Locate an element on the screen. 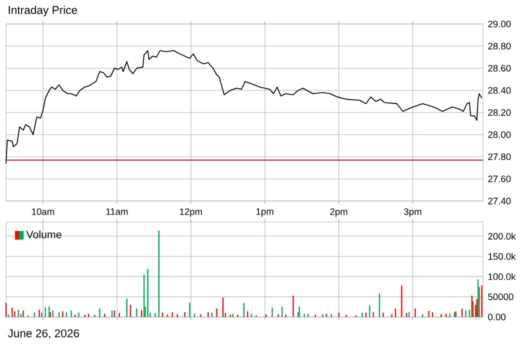 This screenshot has height=347, width=520. y-tick-label: 27.40 is located at coordinates (499, 201).